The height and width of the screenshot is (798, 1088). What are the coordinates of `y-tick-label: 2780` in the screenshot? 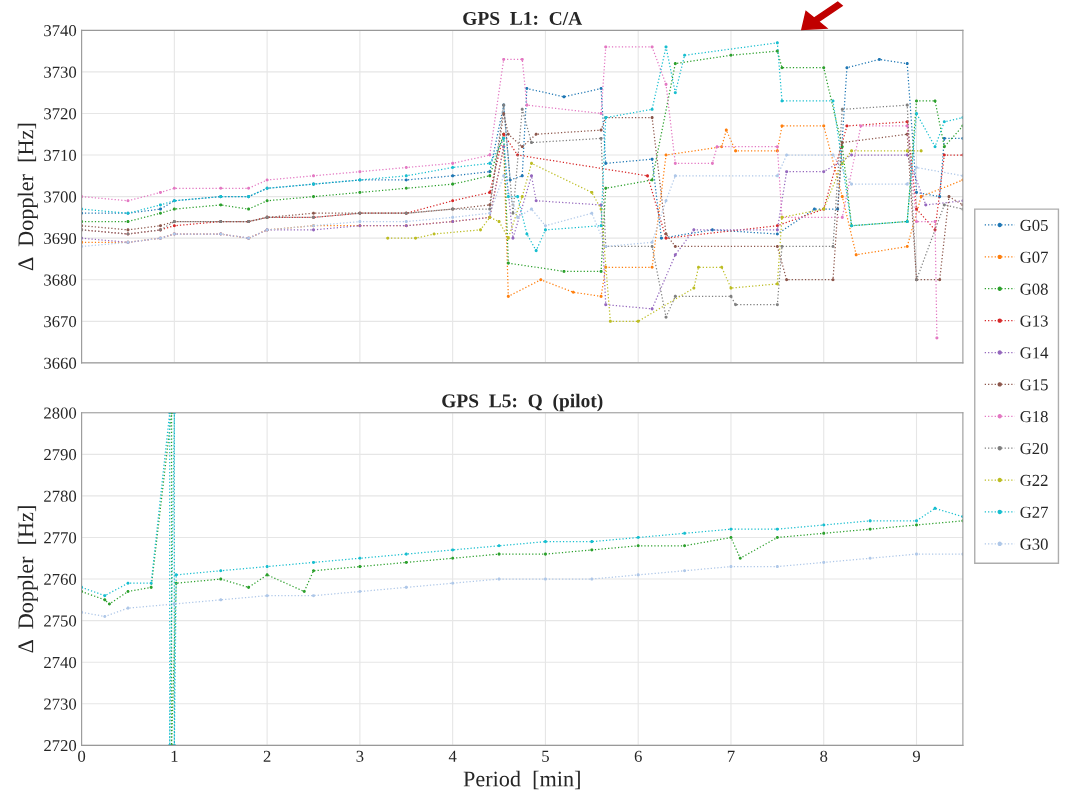 It's located at (60, 496).